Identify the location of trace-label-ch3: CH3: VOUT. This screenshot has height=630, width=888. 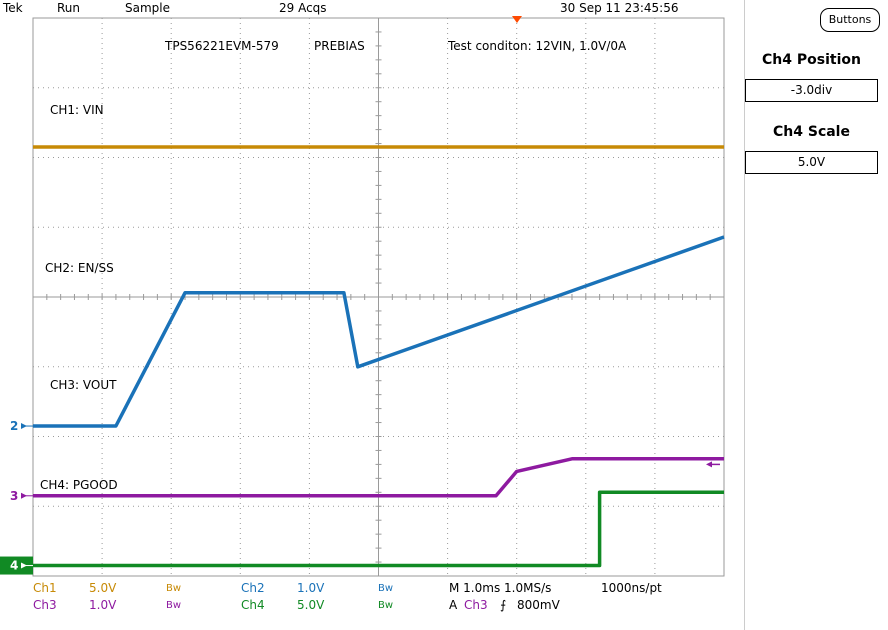
(83, 385).